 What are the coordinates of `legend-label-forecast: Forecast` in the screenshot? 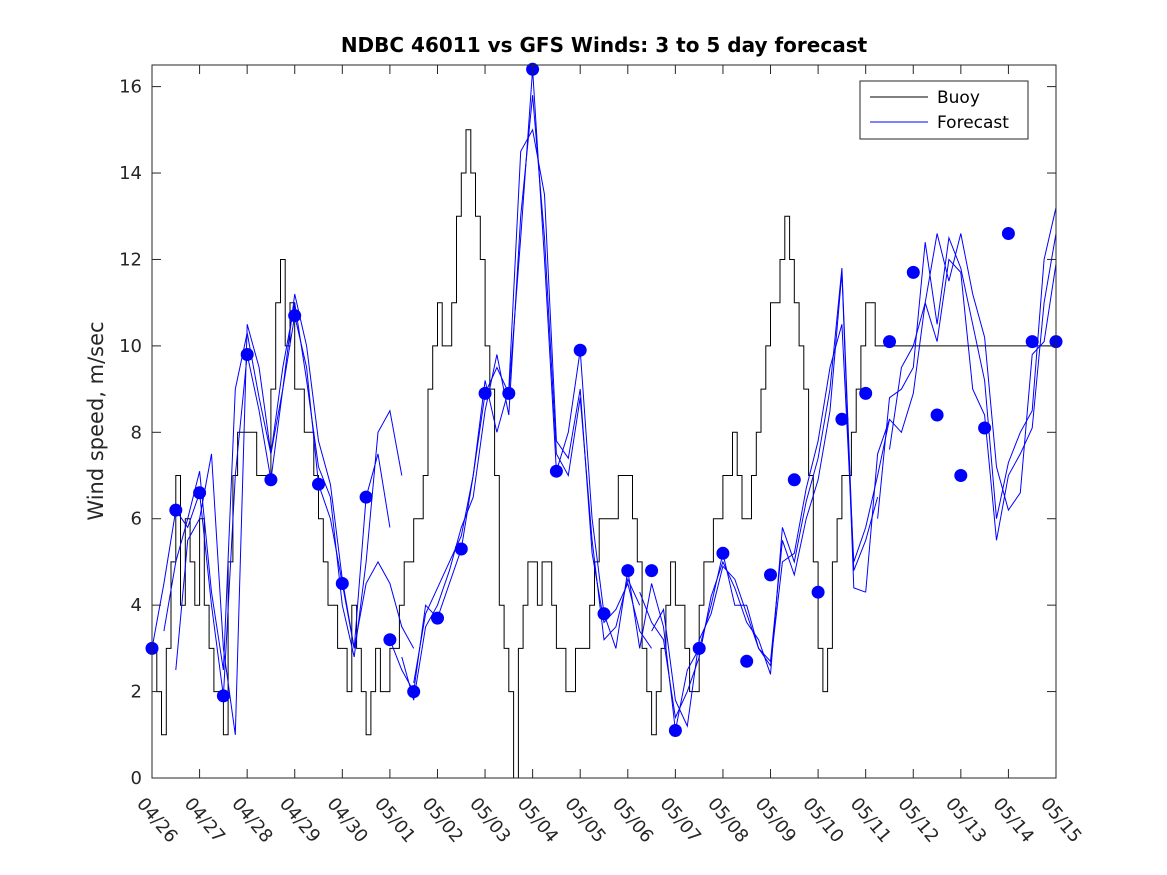 It's located at (973, 123).